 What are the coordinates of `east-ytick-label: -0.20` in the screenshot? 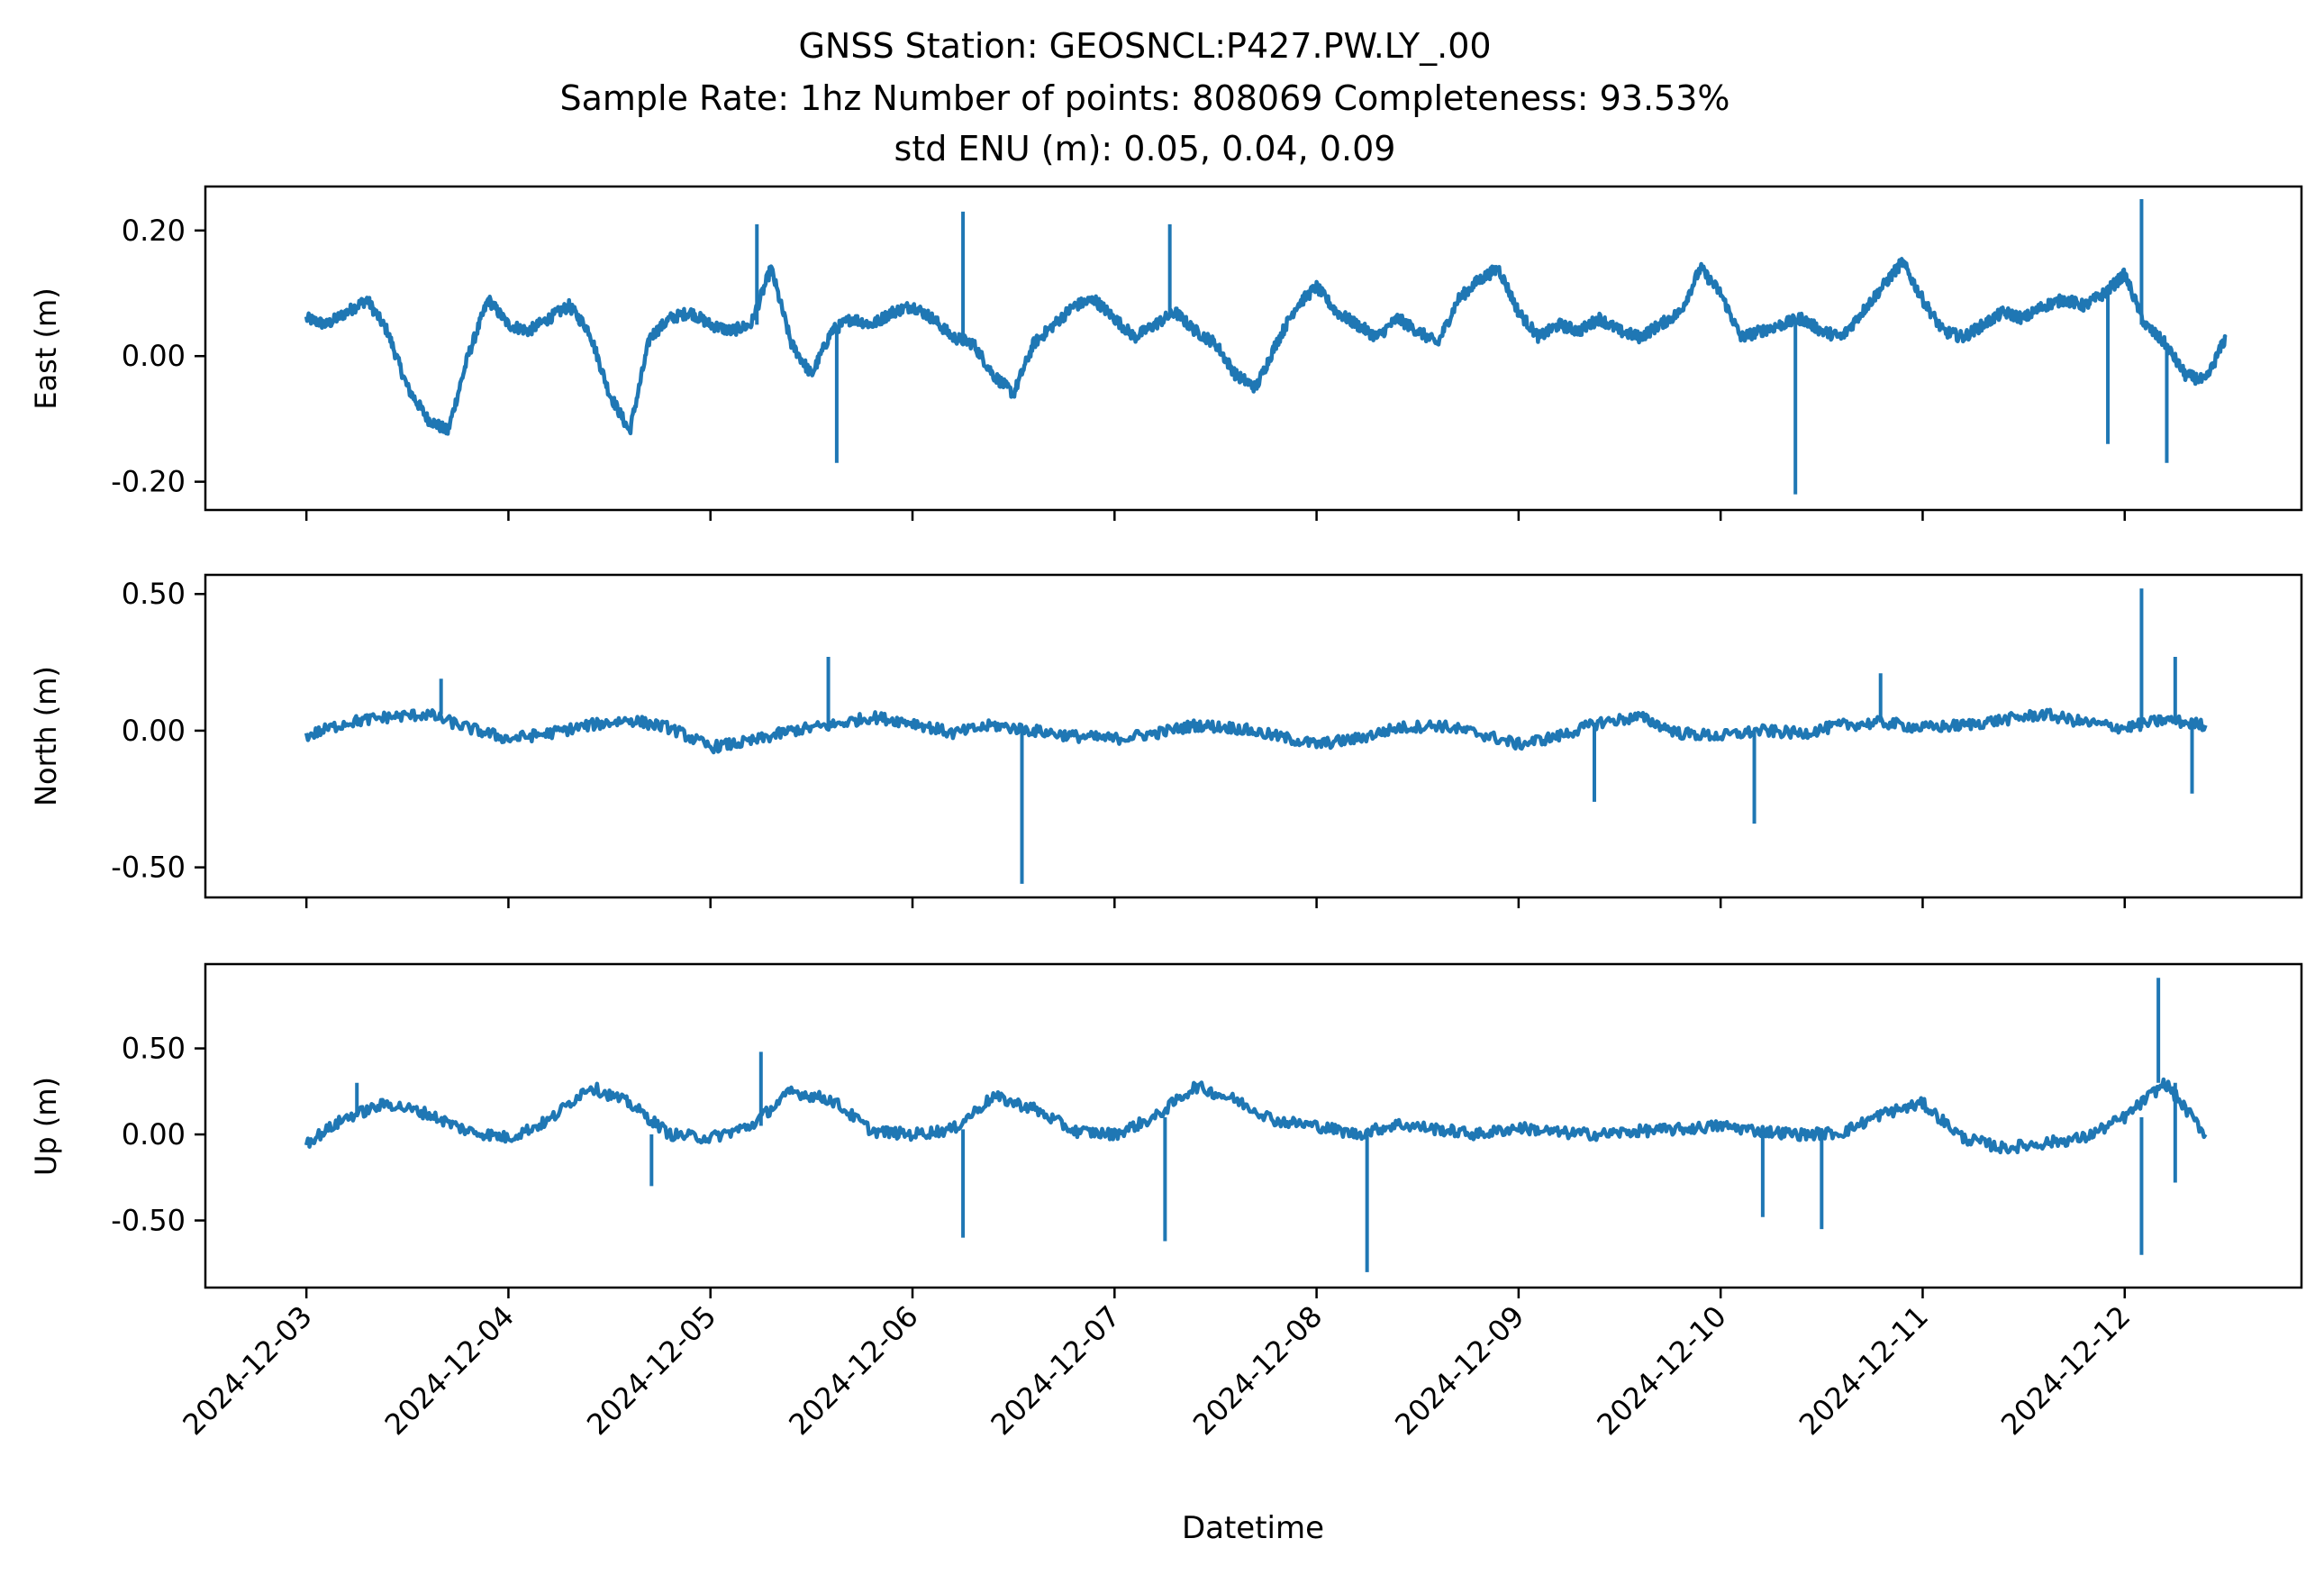 It's located at (149, 482).